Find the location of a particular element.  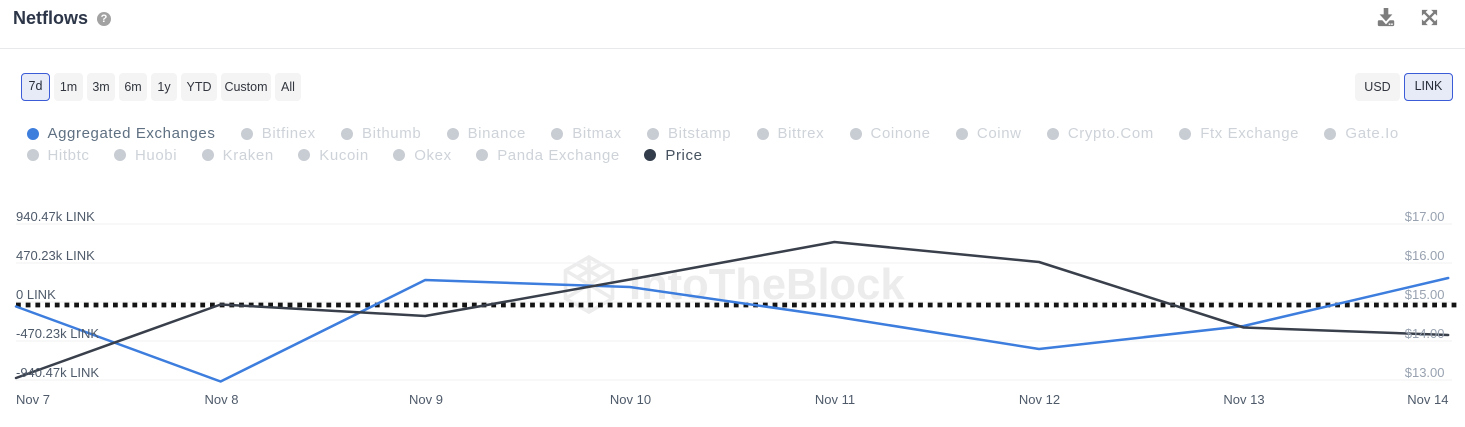

svg-text: Nov 10 is located at coordinates (630, 399).